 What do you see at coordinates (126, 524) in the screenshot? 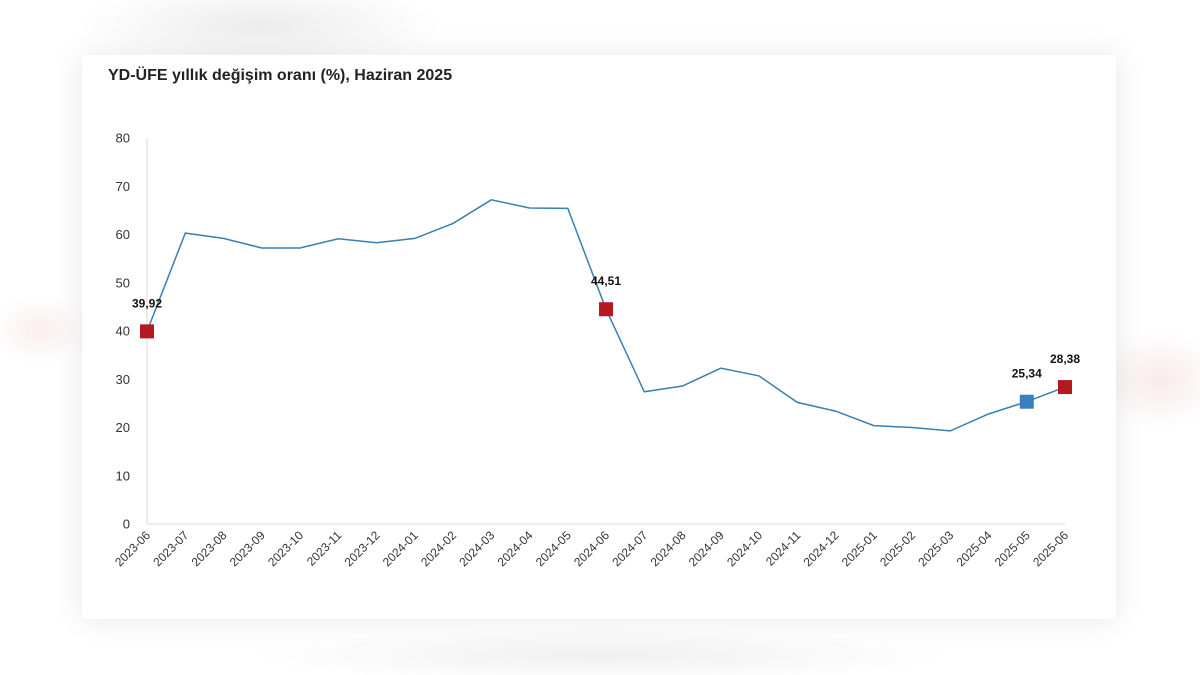
I see `y-tick-label: 0` at bounding box center [126, 524].